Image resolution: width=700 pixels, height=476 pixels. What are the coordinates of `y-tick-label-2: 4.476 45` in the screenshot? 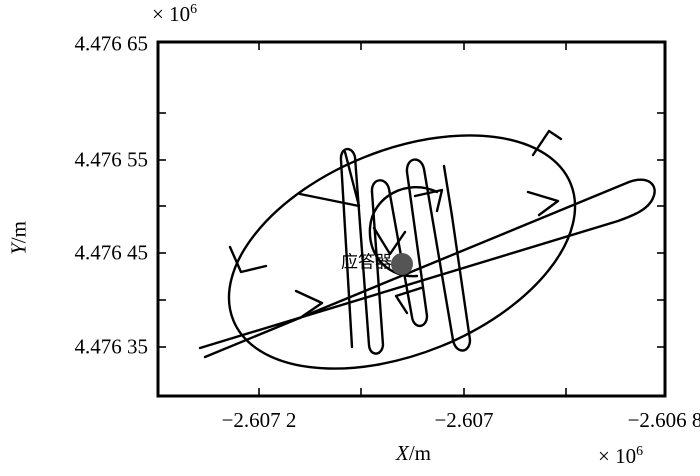 It's located at (111, 252).